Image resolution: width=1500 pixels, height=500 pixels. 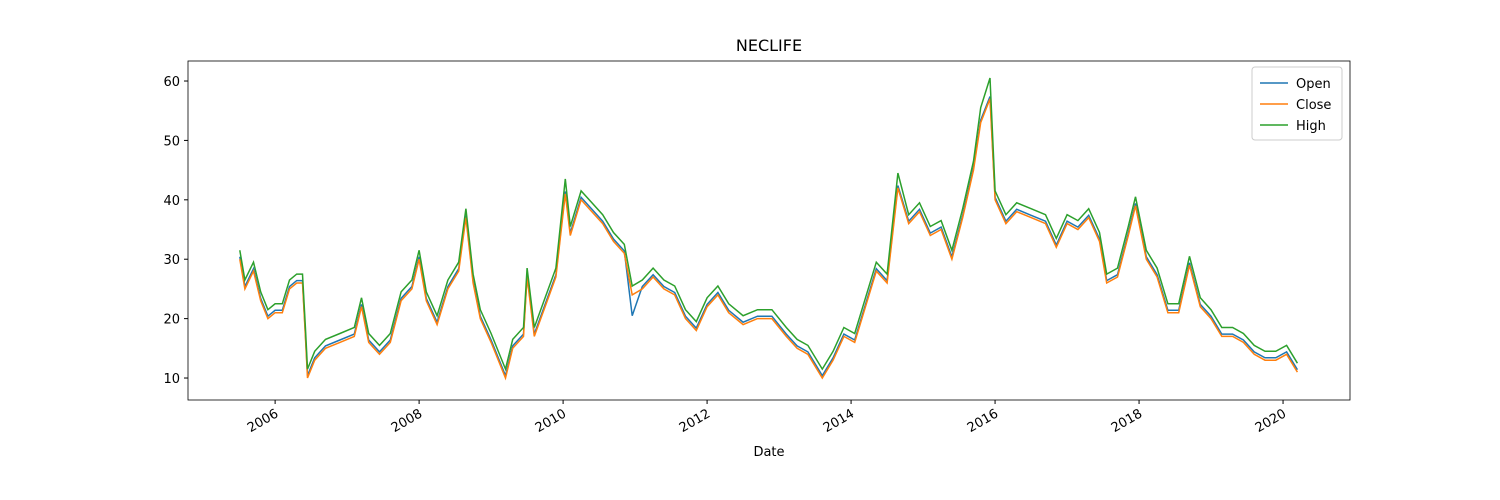 What do you see at coordinates (839, 421) in the screenshot?
I see `x-tick-label: 2014` at bounding box center [839, 421].